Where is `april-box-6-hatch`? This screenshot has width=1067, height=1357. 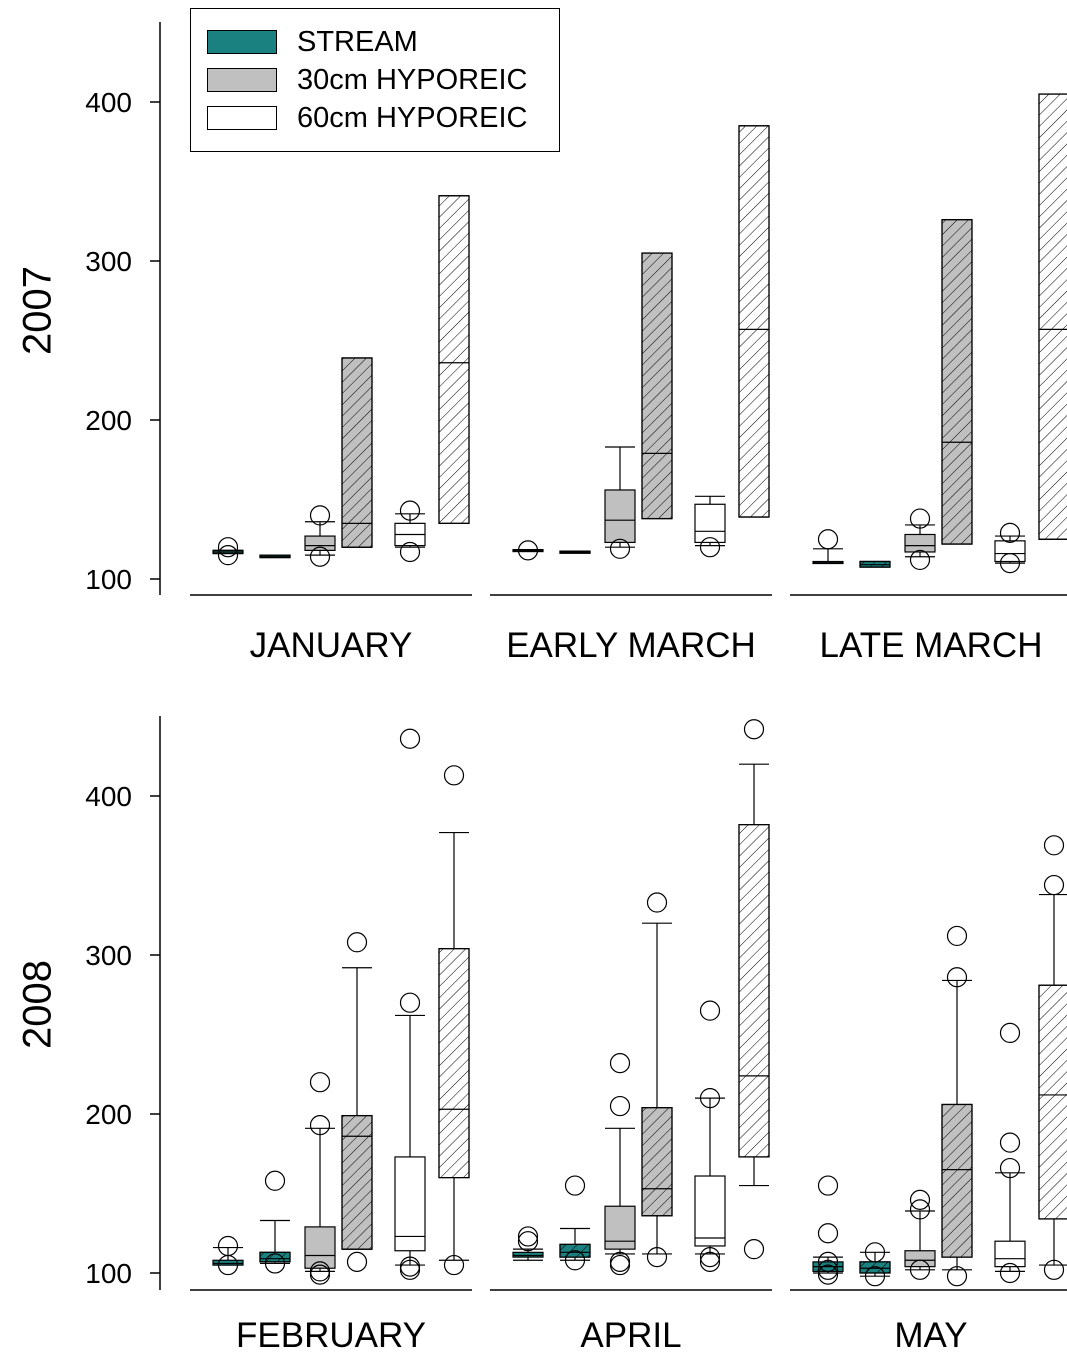
april-box-6-hatch is located at coordinates (754, 991).